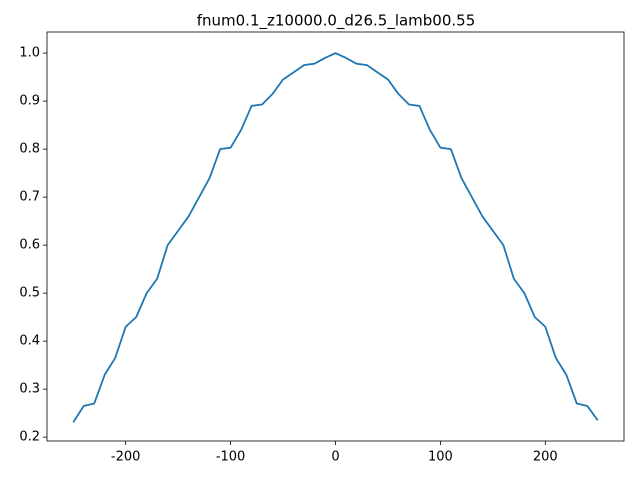 The width and height of the screenshot is (640, 484). Describe the element at coordinates (545, 457) in the screenshot. I see `x-tick-label: 200` at that location.